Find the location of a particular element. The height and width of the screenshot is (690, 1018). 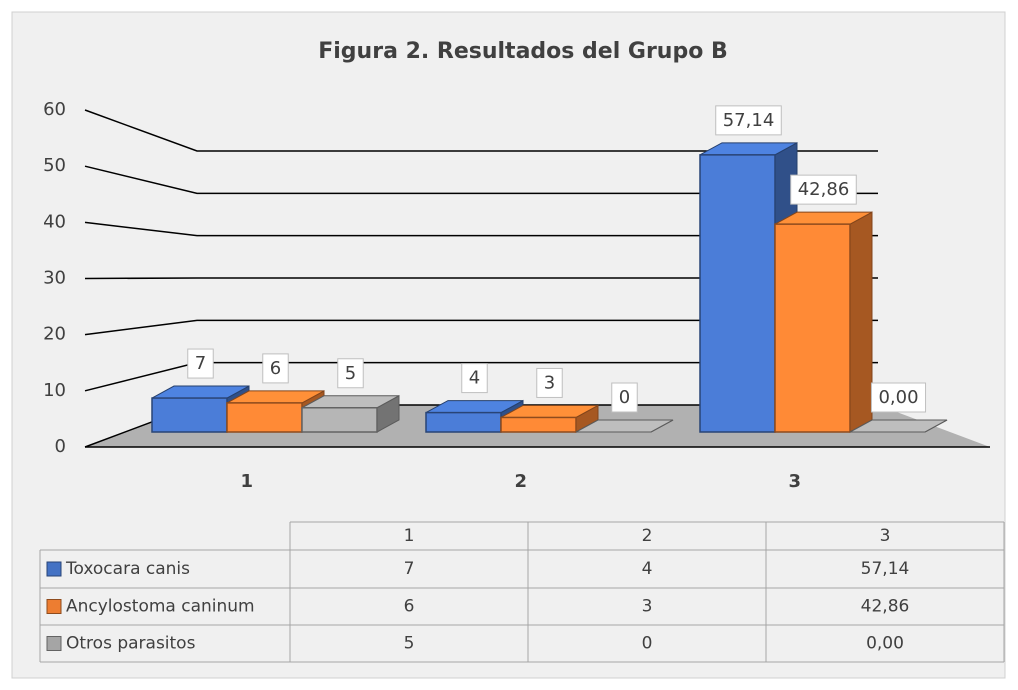

chart-title: Figura 2. Resultados del Grupo B is located at coordinates (523, 51).